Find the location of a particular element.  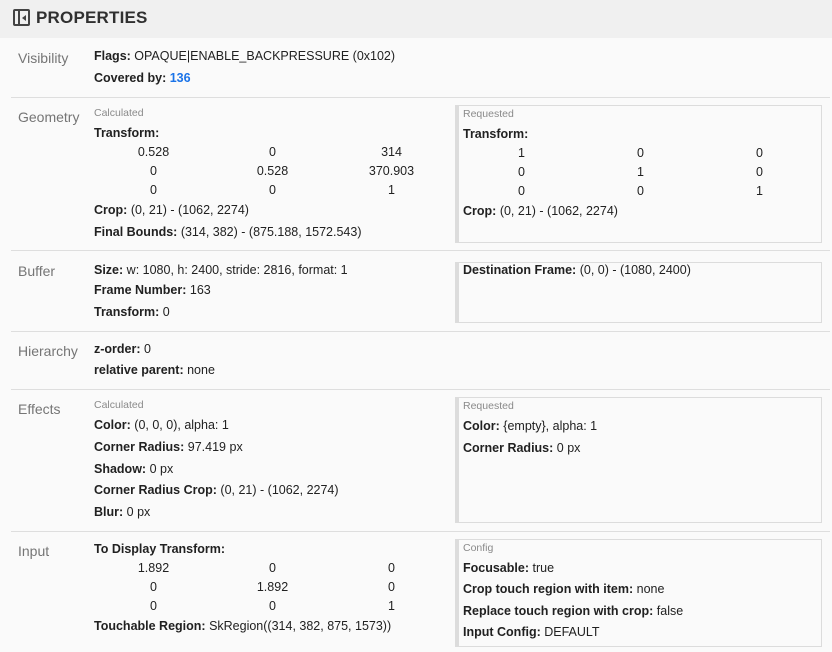

field-key: Size: is located at coordinates (109, 270).